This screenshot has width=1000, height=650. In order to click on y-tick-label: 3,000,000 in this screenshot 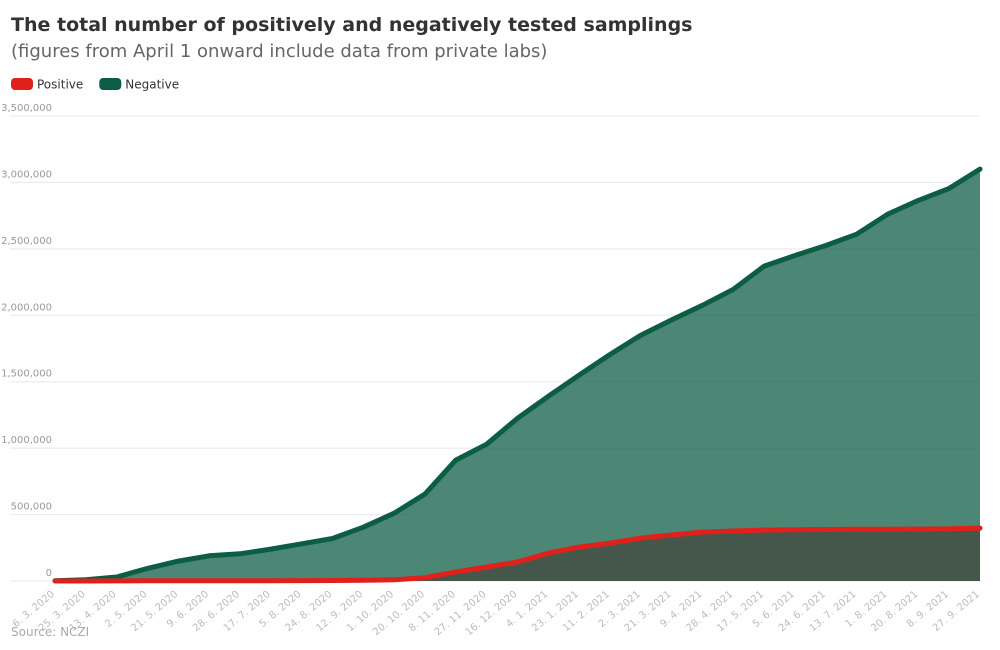, I will do `click(26, 174)`.